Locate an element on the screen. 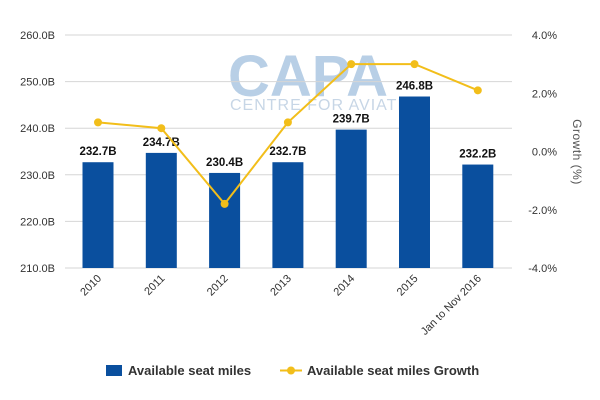 The width and height of the screenshot is (600, 400). legend-item-line: Available seat miles Growth is located at coordinates (379, 370).